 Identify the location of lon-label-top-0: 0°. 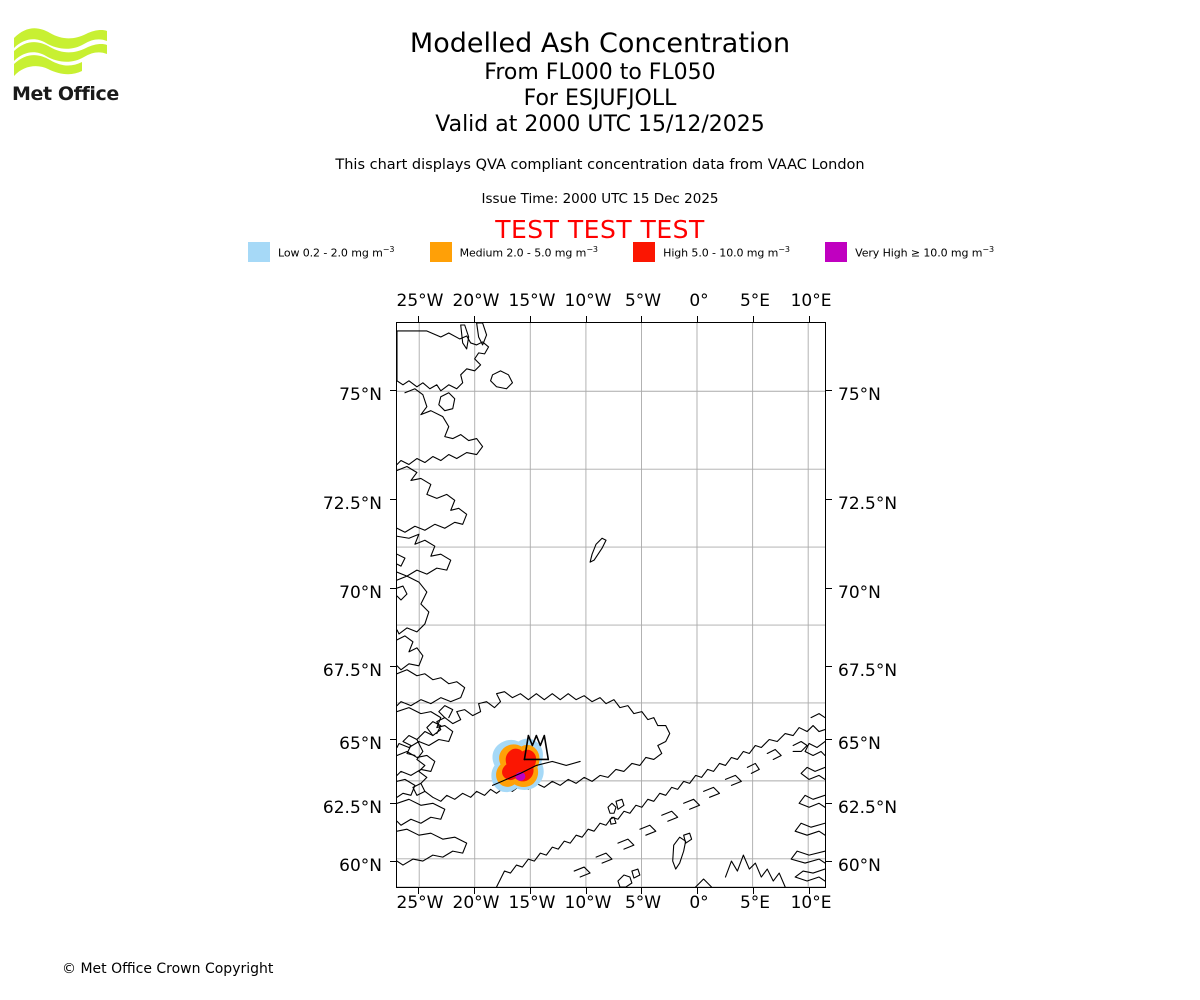
(699, 301).